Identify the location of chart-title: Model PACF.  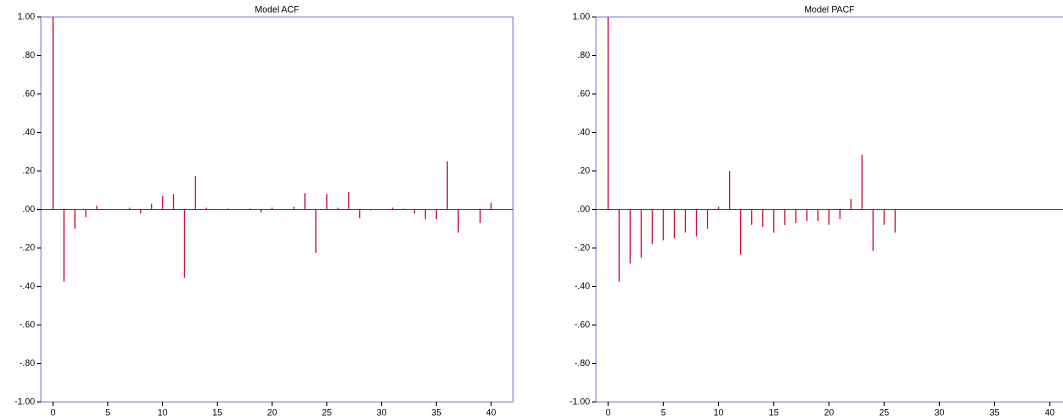
(829, 9).